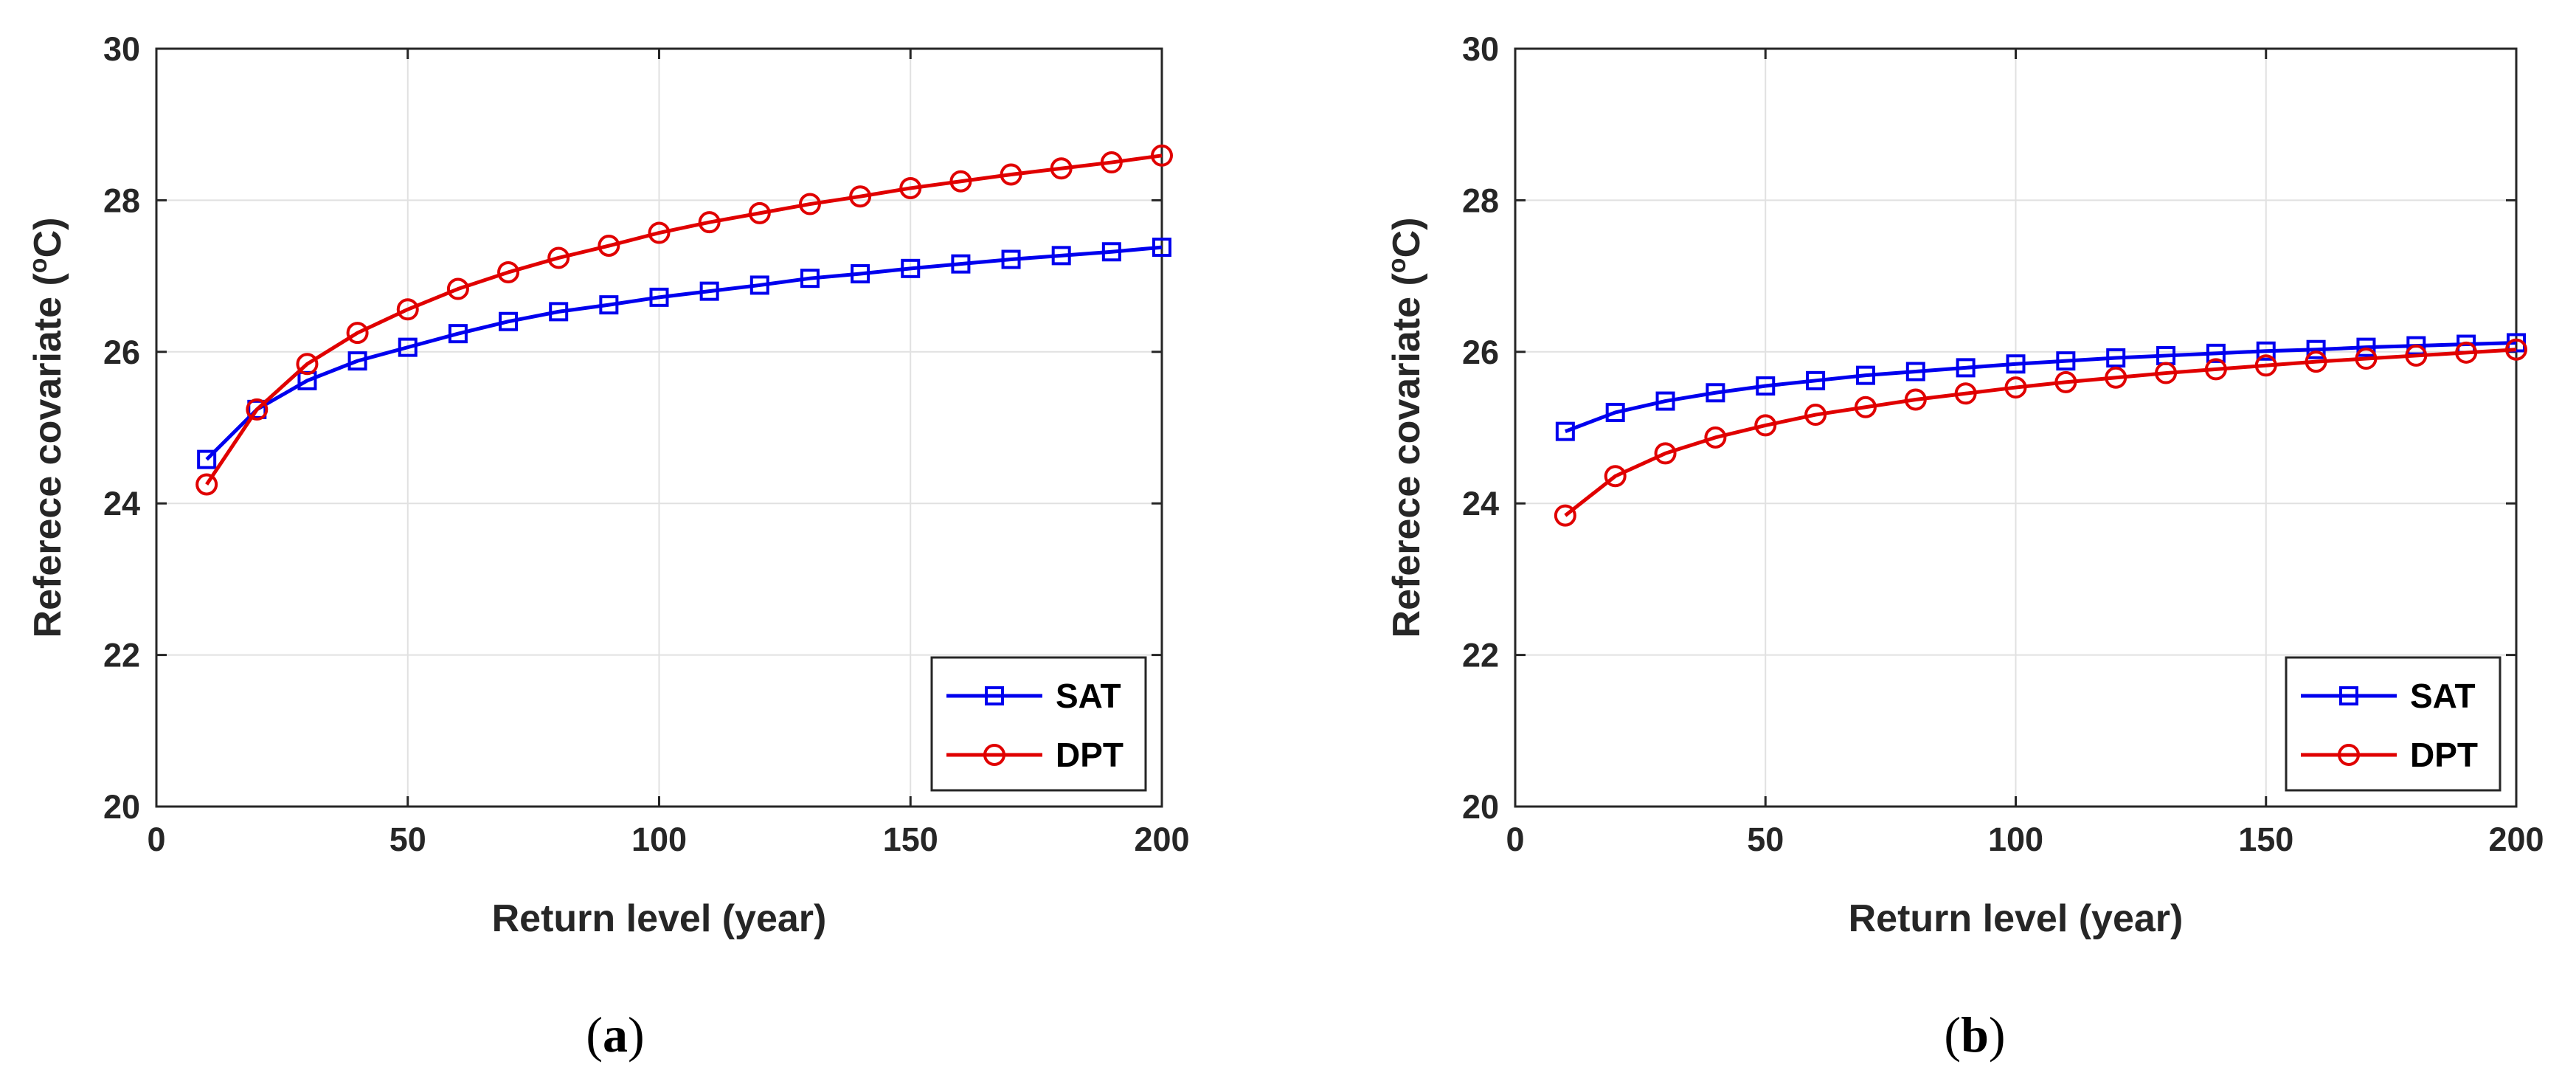 Image resolution: width=2576 pixels, height=1084 pixels. I want to click on y-tick-label: 26, so click(122, 353).